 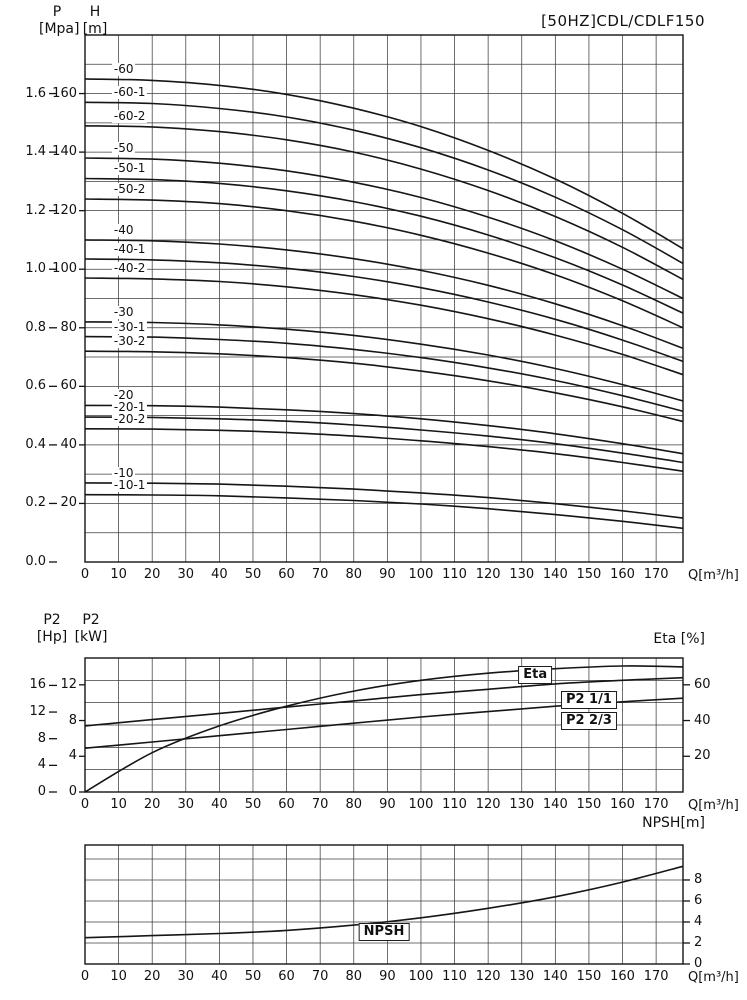 What do you see at coordinates (72, 720) in the screenshot?
I see `kw-axis-tick-label: 8` at bounding box center [72, 720].